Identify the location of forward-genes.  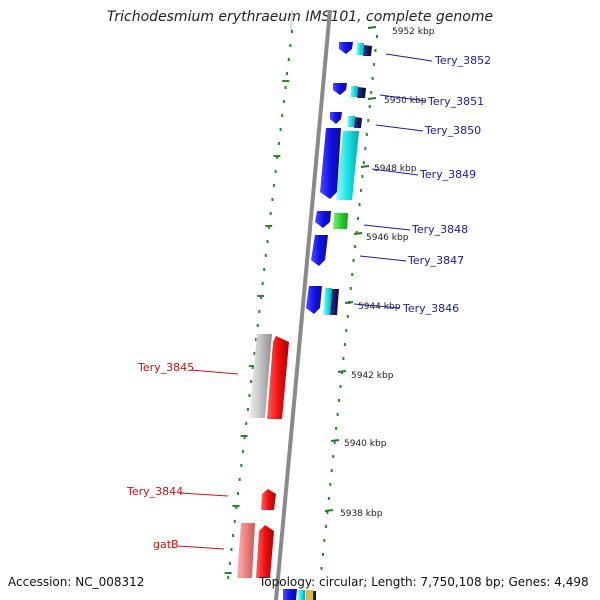
(339, 178).